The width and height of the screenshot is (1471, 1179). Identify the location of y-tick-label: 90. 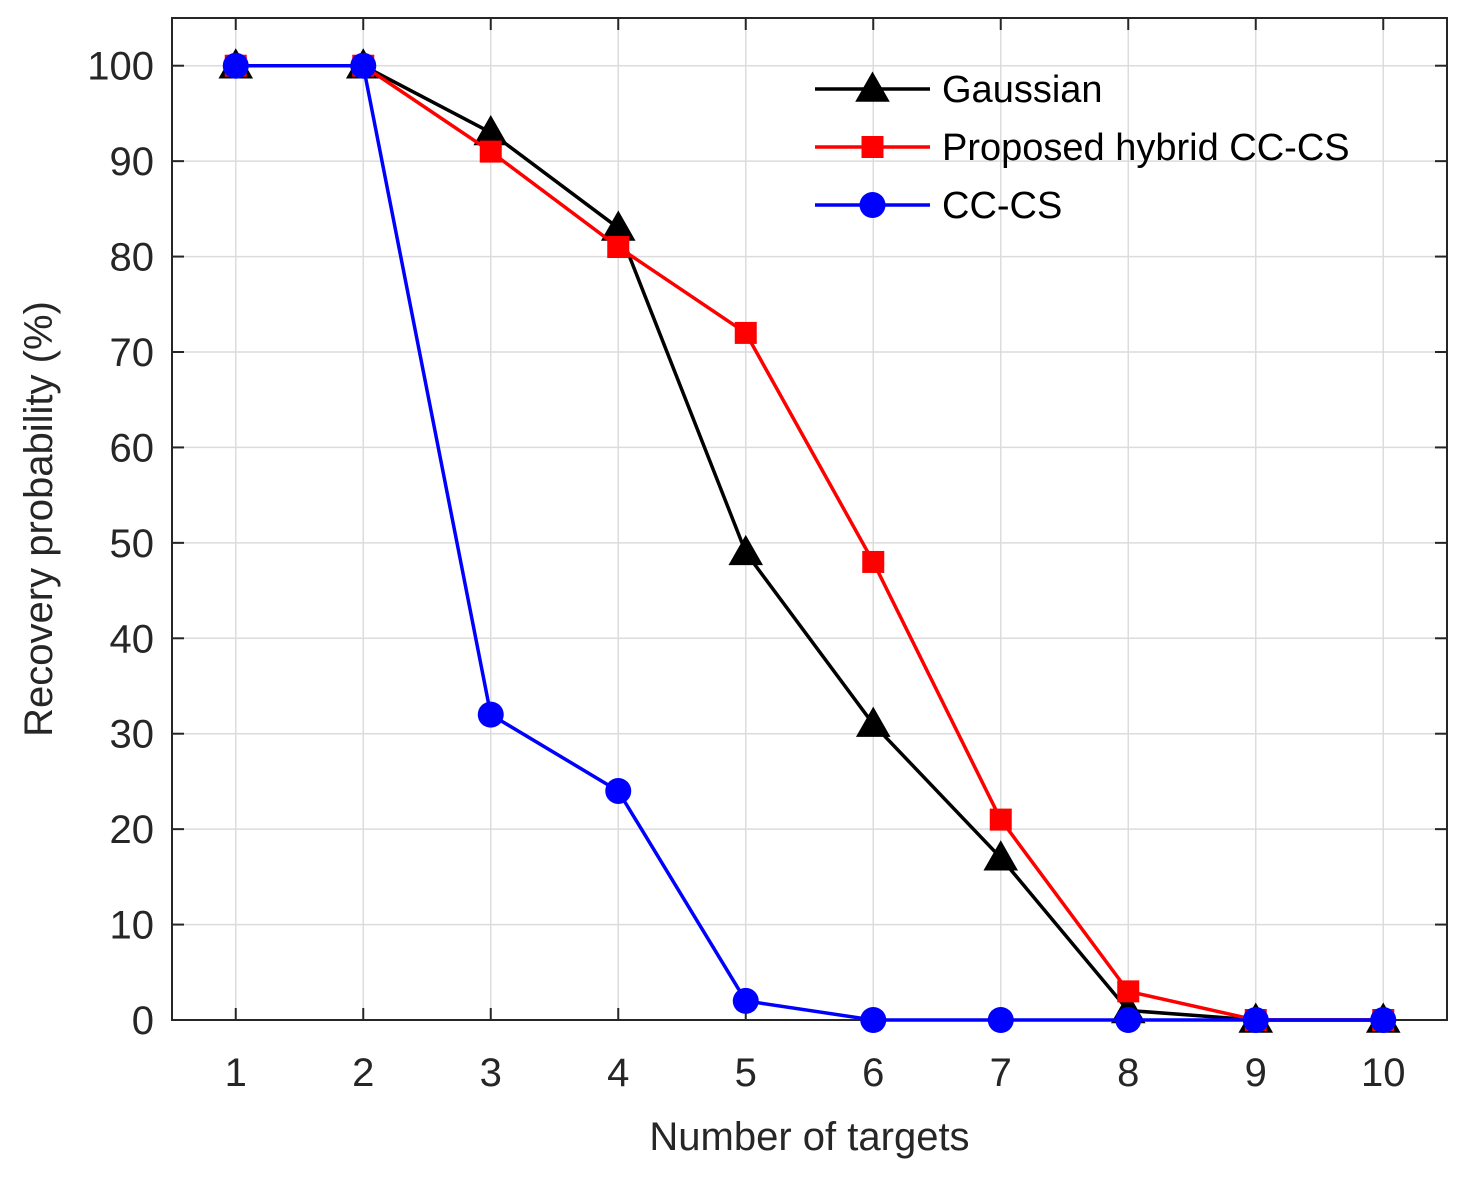
(132, 162).